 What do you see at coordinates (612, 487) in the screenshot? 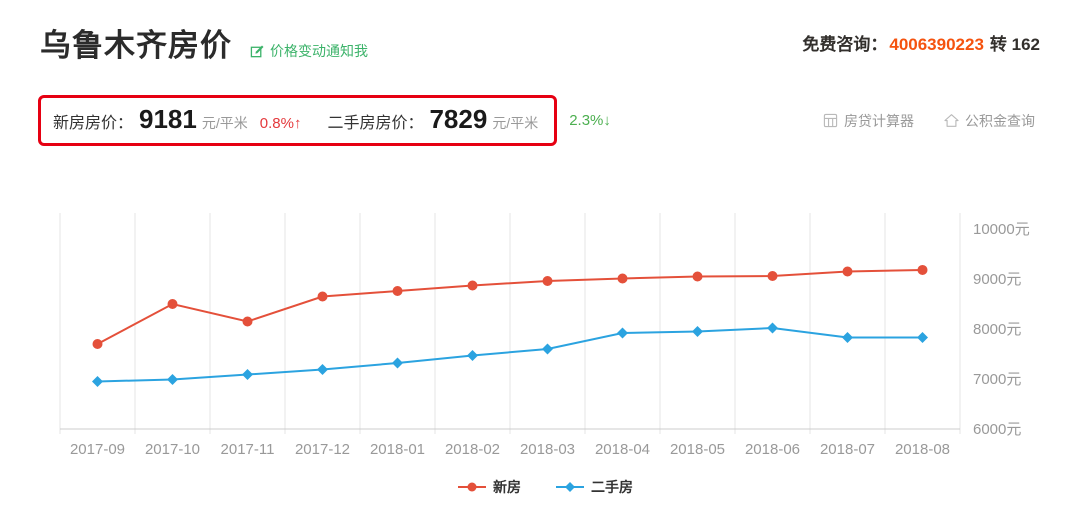
I see `legend-label: 二手房` at bounding box center [612, 487].